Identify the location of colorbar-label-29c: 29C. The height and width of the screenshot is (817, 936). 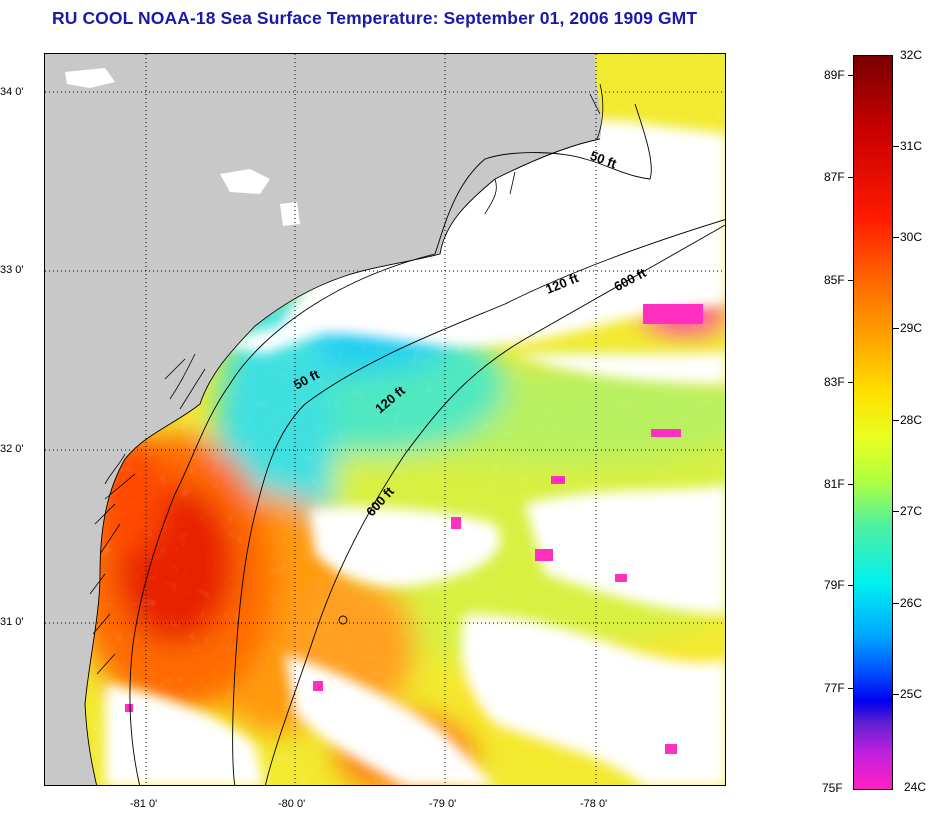
(911, 328).